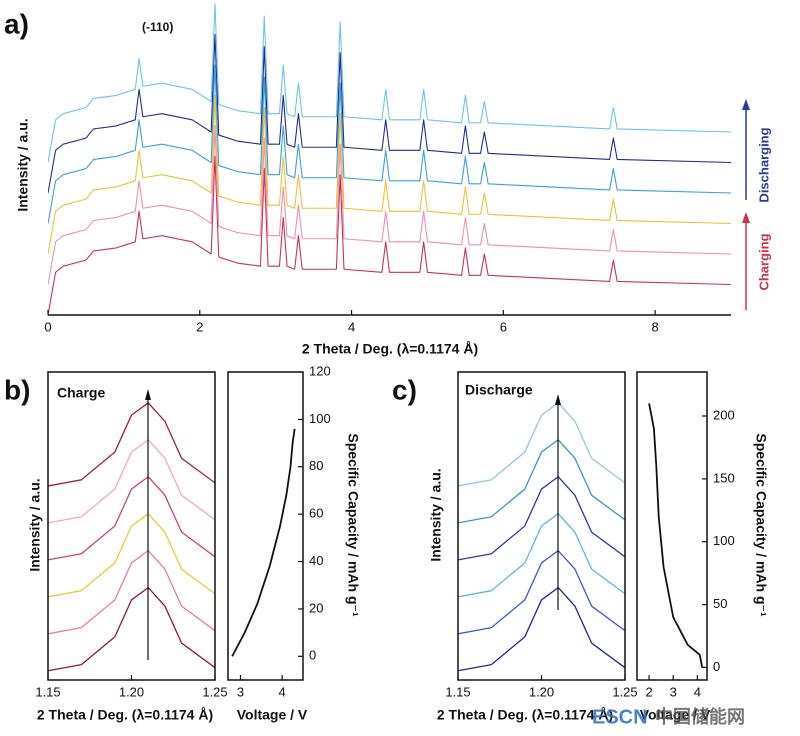 This screenshot has height=736, width=800. I want to click on y-tick-label: 60, so click(316, 513).